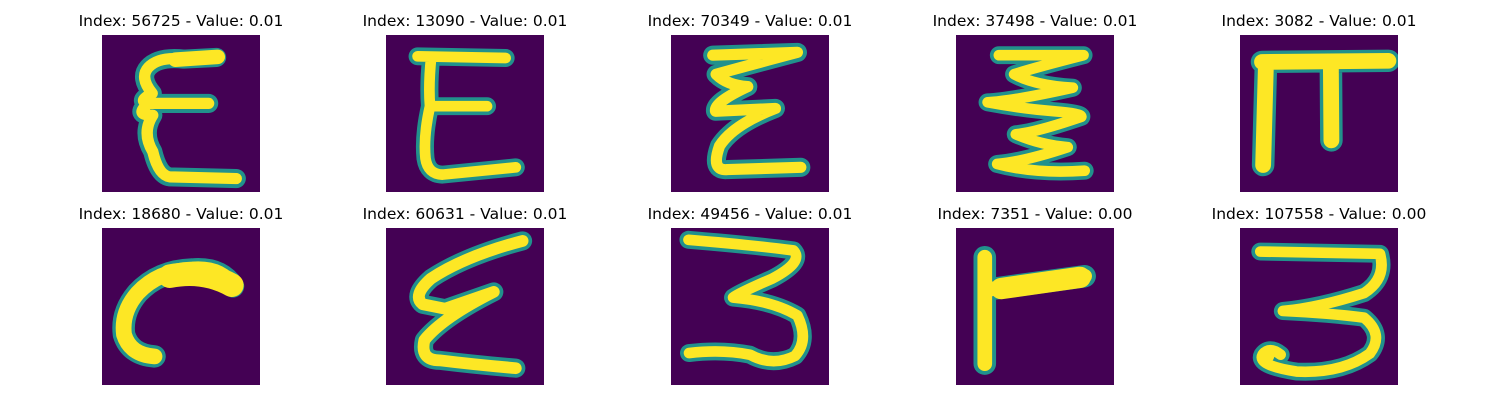 This screenshot has height=400, width=1500. I want to click on panel-title: Index: 60631 - Value: 0.01, so click(465, 214).